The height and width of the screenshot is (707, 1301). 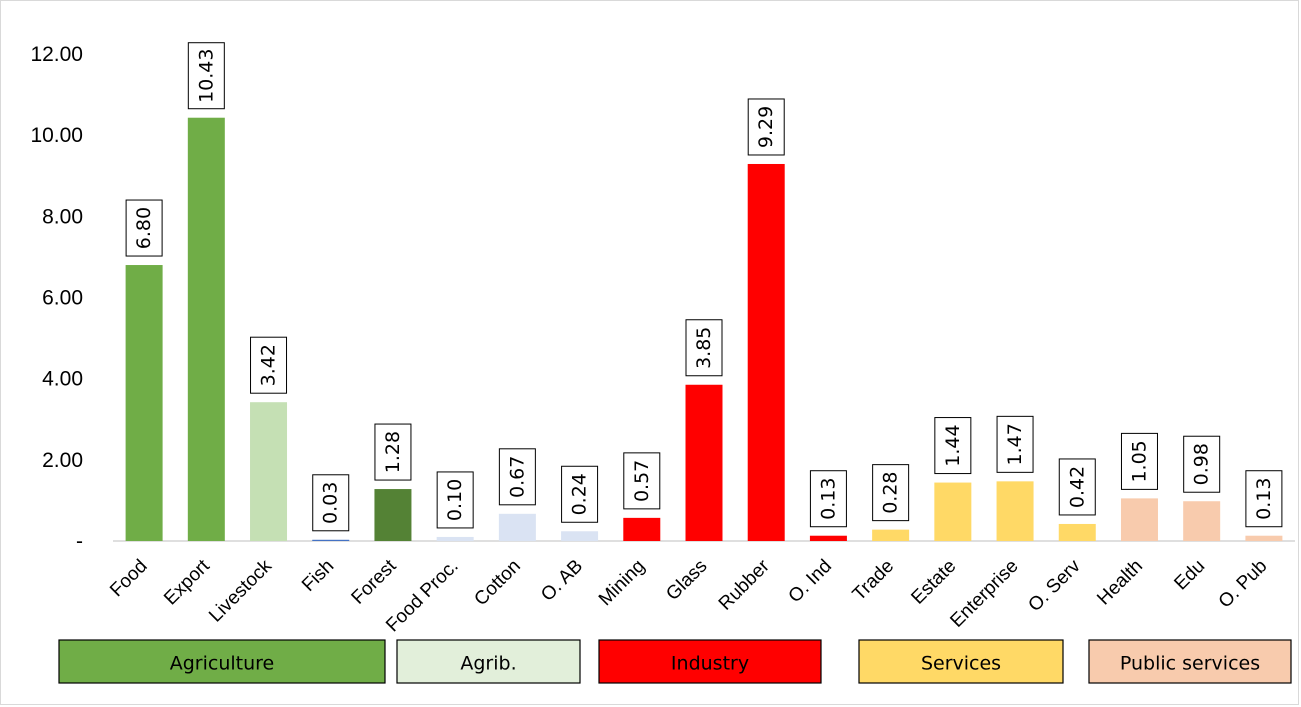 What do you see at coordinates (744, 584) in the screenshot?
I see `x-tick-label: Rubber` at bounding box center [744, 584].